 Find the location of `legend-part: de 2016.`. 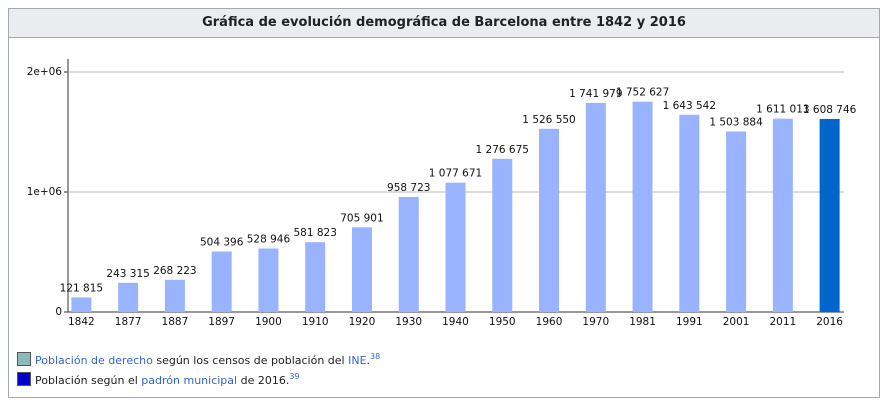

legend-part: de 2016. is located at coordinates (263, 380).